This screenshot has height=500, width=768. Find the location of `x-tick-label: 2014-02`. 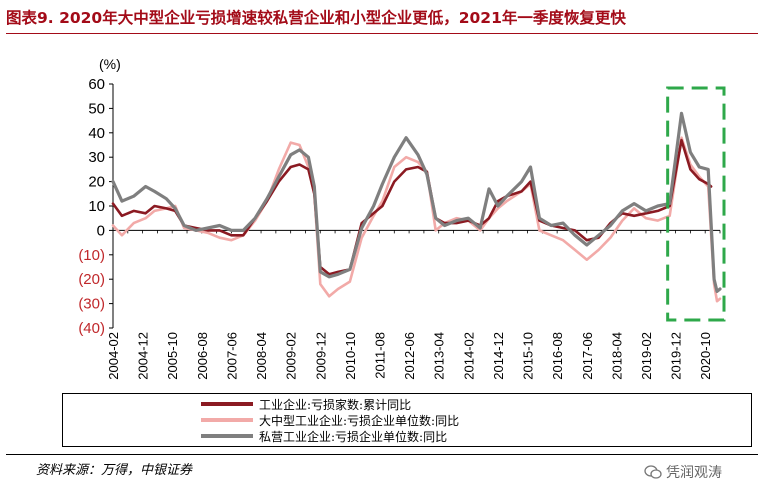

x-tick-label: 2014-02 is located at coordinates (468, 356).